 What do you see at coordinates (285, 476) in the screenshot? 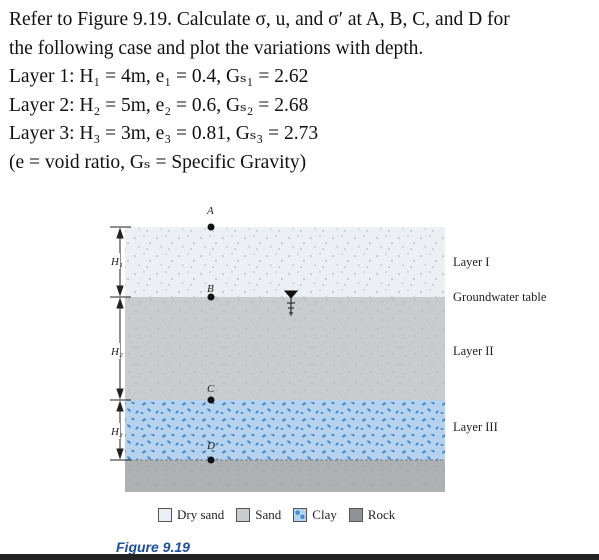
I see `rock-layer` at bounding box center [285, 476].